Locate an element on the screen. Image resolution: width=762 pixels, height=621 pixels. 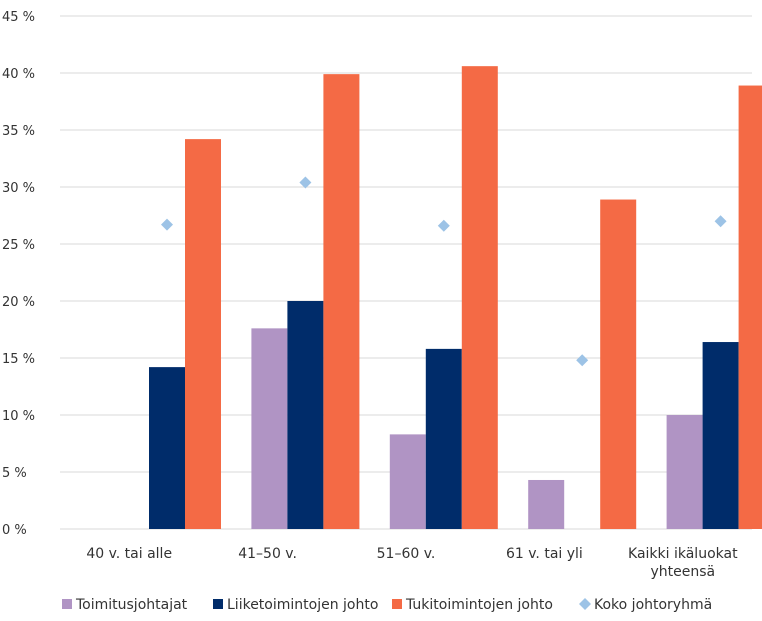
legend-item: Koko johtoryhmä is located at coordinates (645, 605).